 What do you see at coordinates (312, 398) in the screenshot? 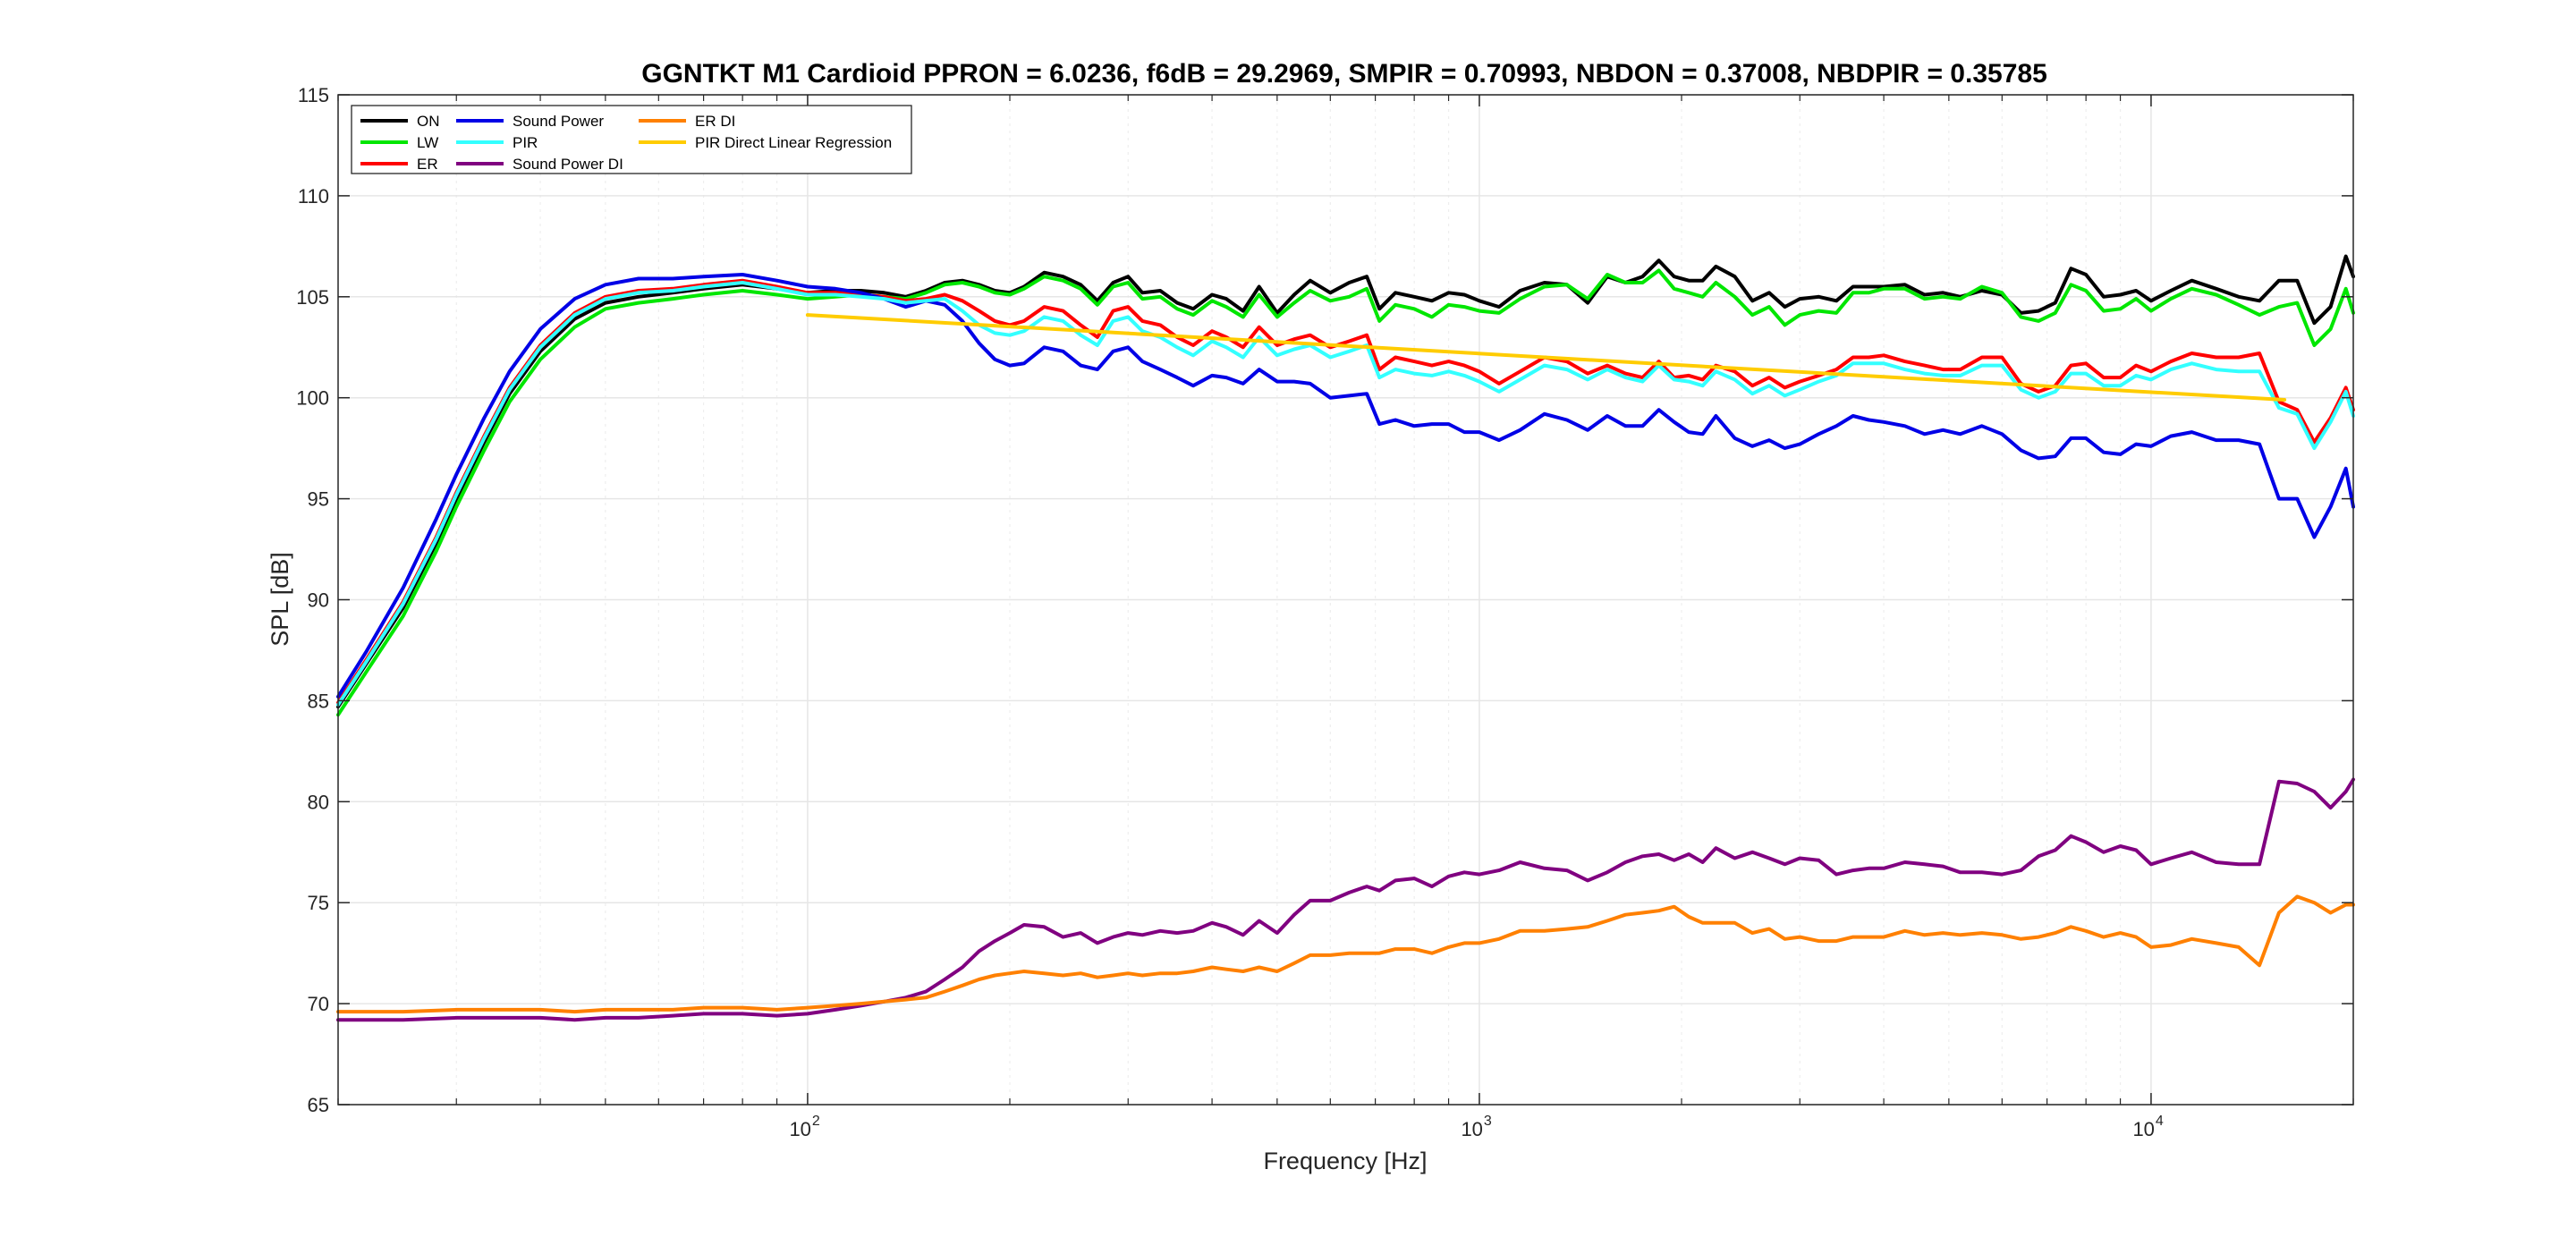
I see `y-tick-label: 100` at bounding box center [312, 398].